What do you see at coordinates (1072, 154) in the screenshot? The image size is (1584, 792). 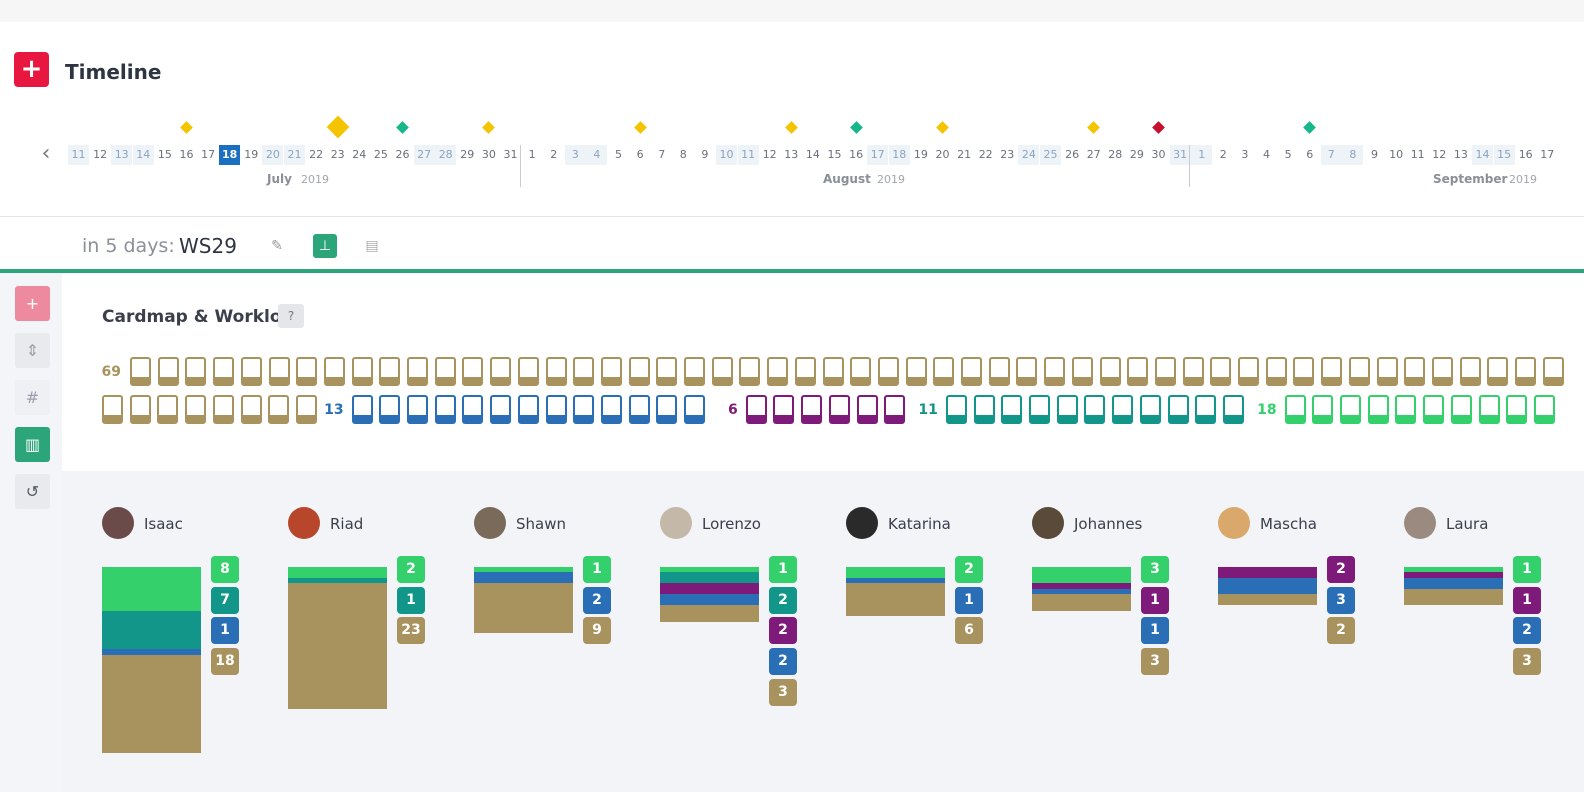 I see `timeline-day: 26` at bounding box center [1072, 154].